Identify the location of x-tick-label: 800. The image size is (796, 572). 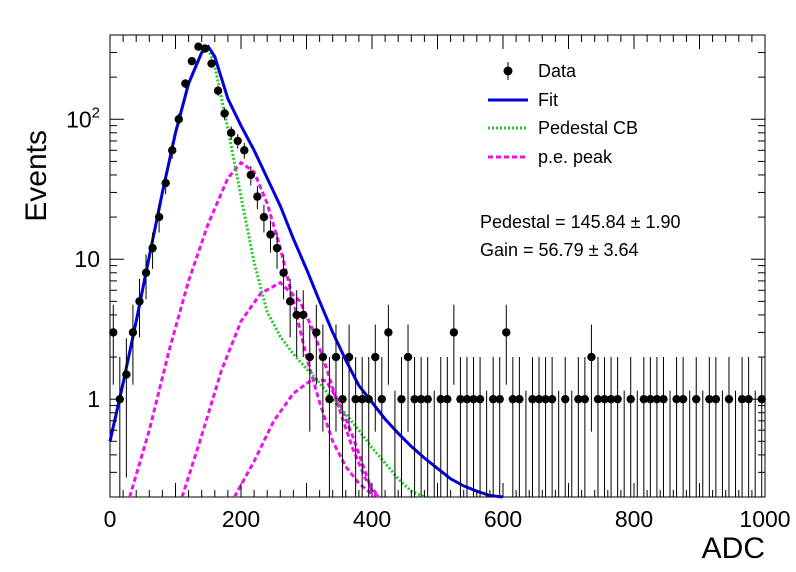
(634, 519).